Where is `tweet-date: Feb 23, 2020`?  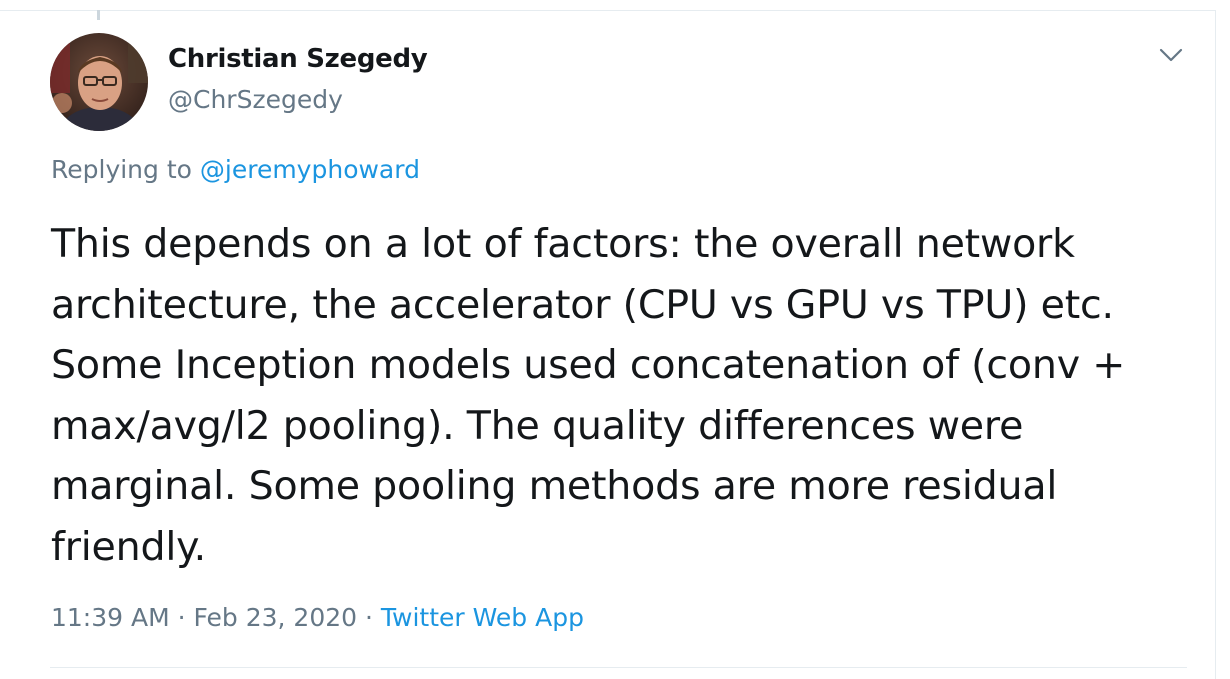 tweet-date: Feb 23, 2020 is located at coordinates (275, 617).